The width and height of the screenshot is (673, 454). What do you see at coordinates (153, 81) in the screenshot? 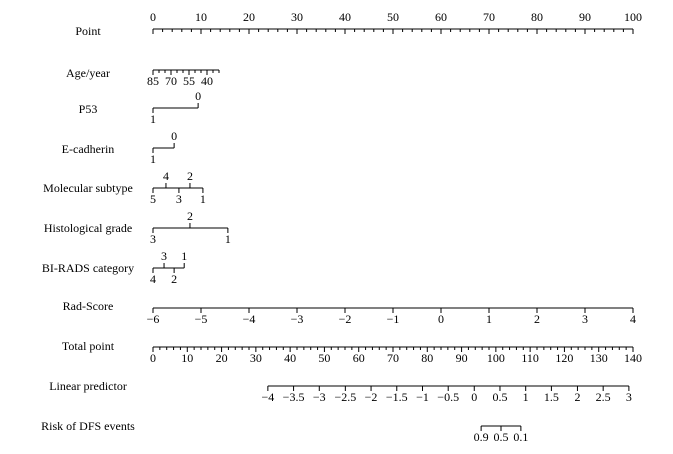
I see `tick-label: 85` at bounding box center [153, 81].